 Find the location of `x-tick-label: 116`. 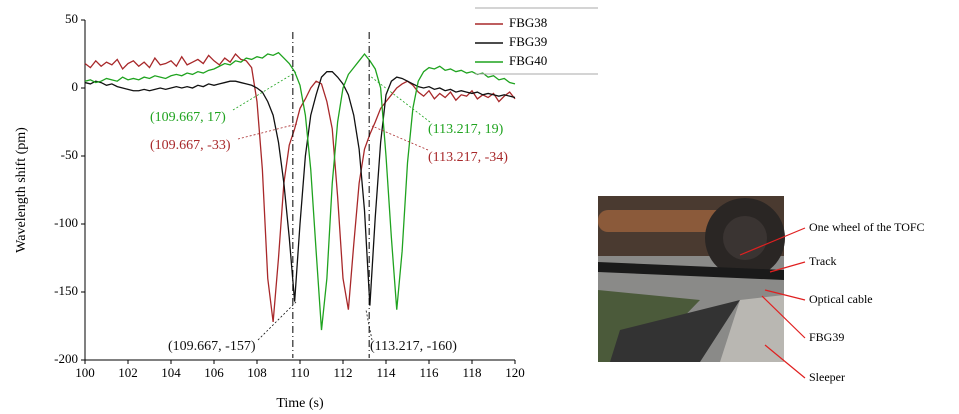

x-tick-label: 116 is located at coordinates (429, 372).